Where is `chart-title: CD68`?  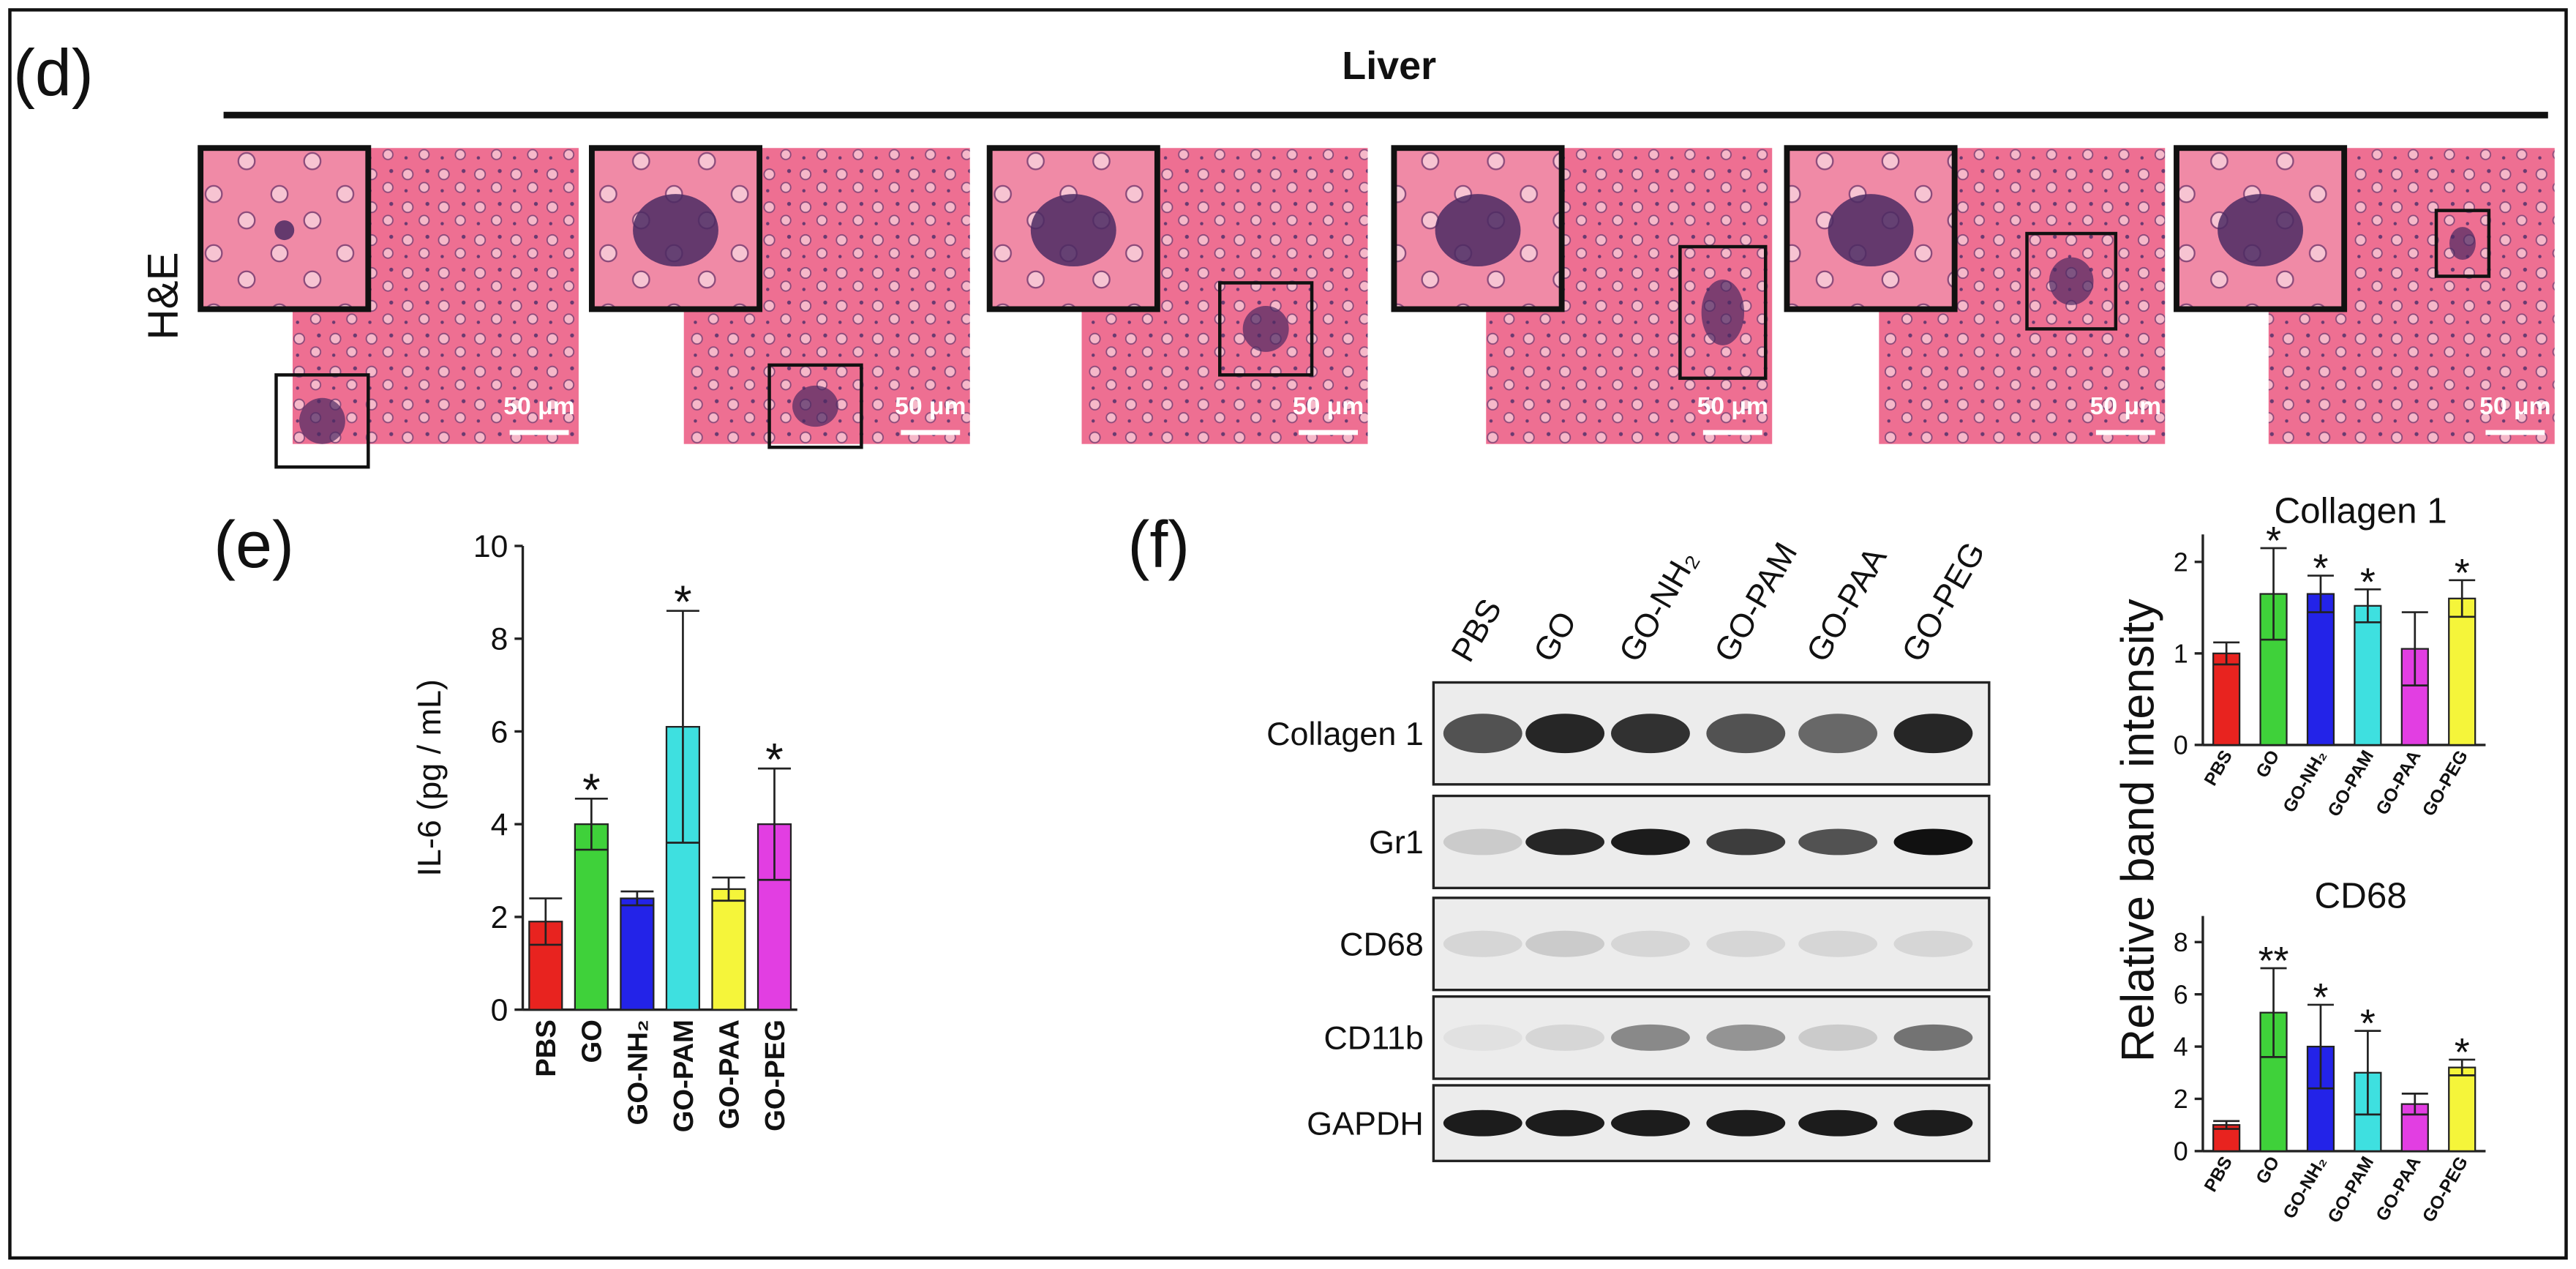 chart-title: CD68 is located at coordinates (2360, 895).